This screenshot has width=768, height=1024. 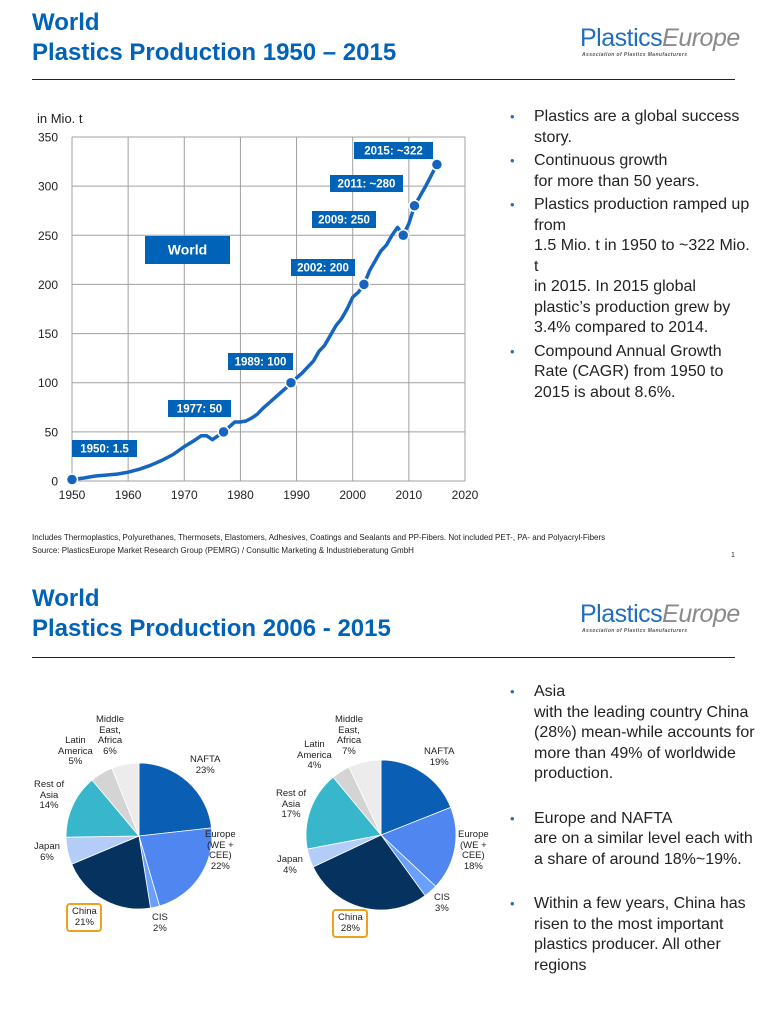 What do you see at coordinates (367, 185) in the screenshot?
I see `annotation-label-text: 2011: ~280` at bounding box center [367, 185].